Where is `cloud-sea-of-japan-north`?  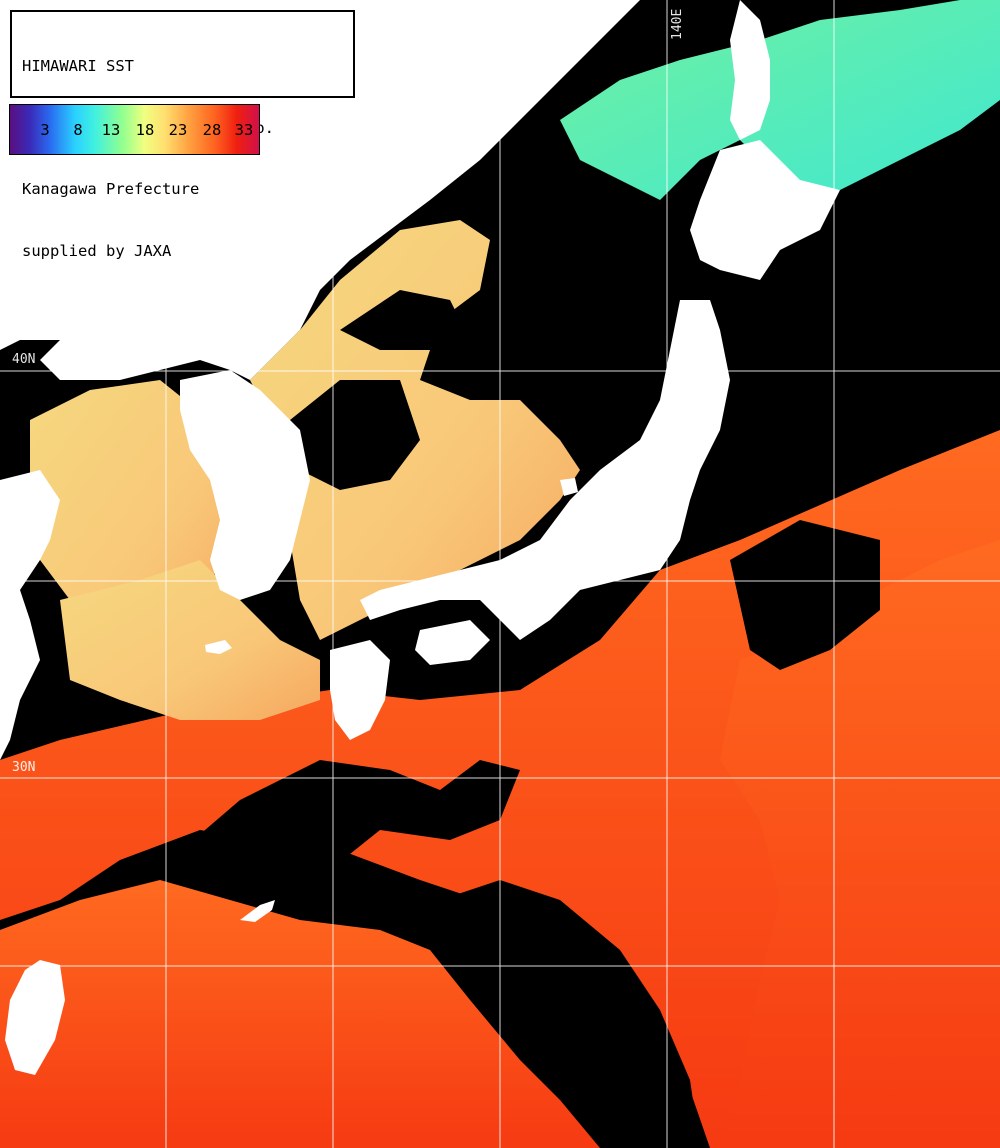 cloud-sea-of-japan-north is located at coordinates (405, 320).